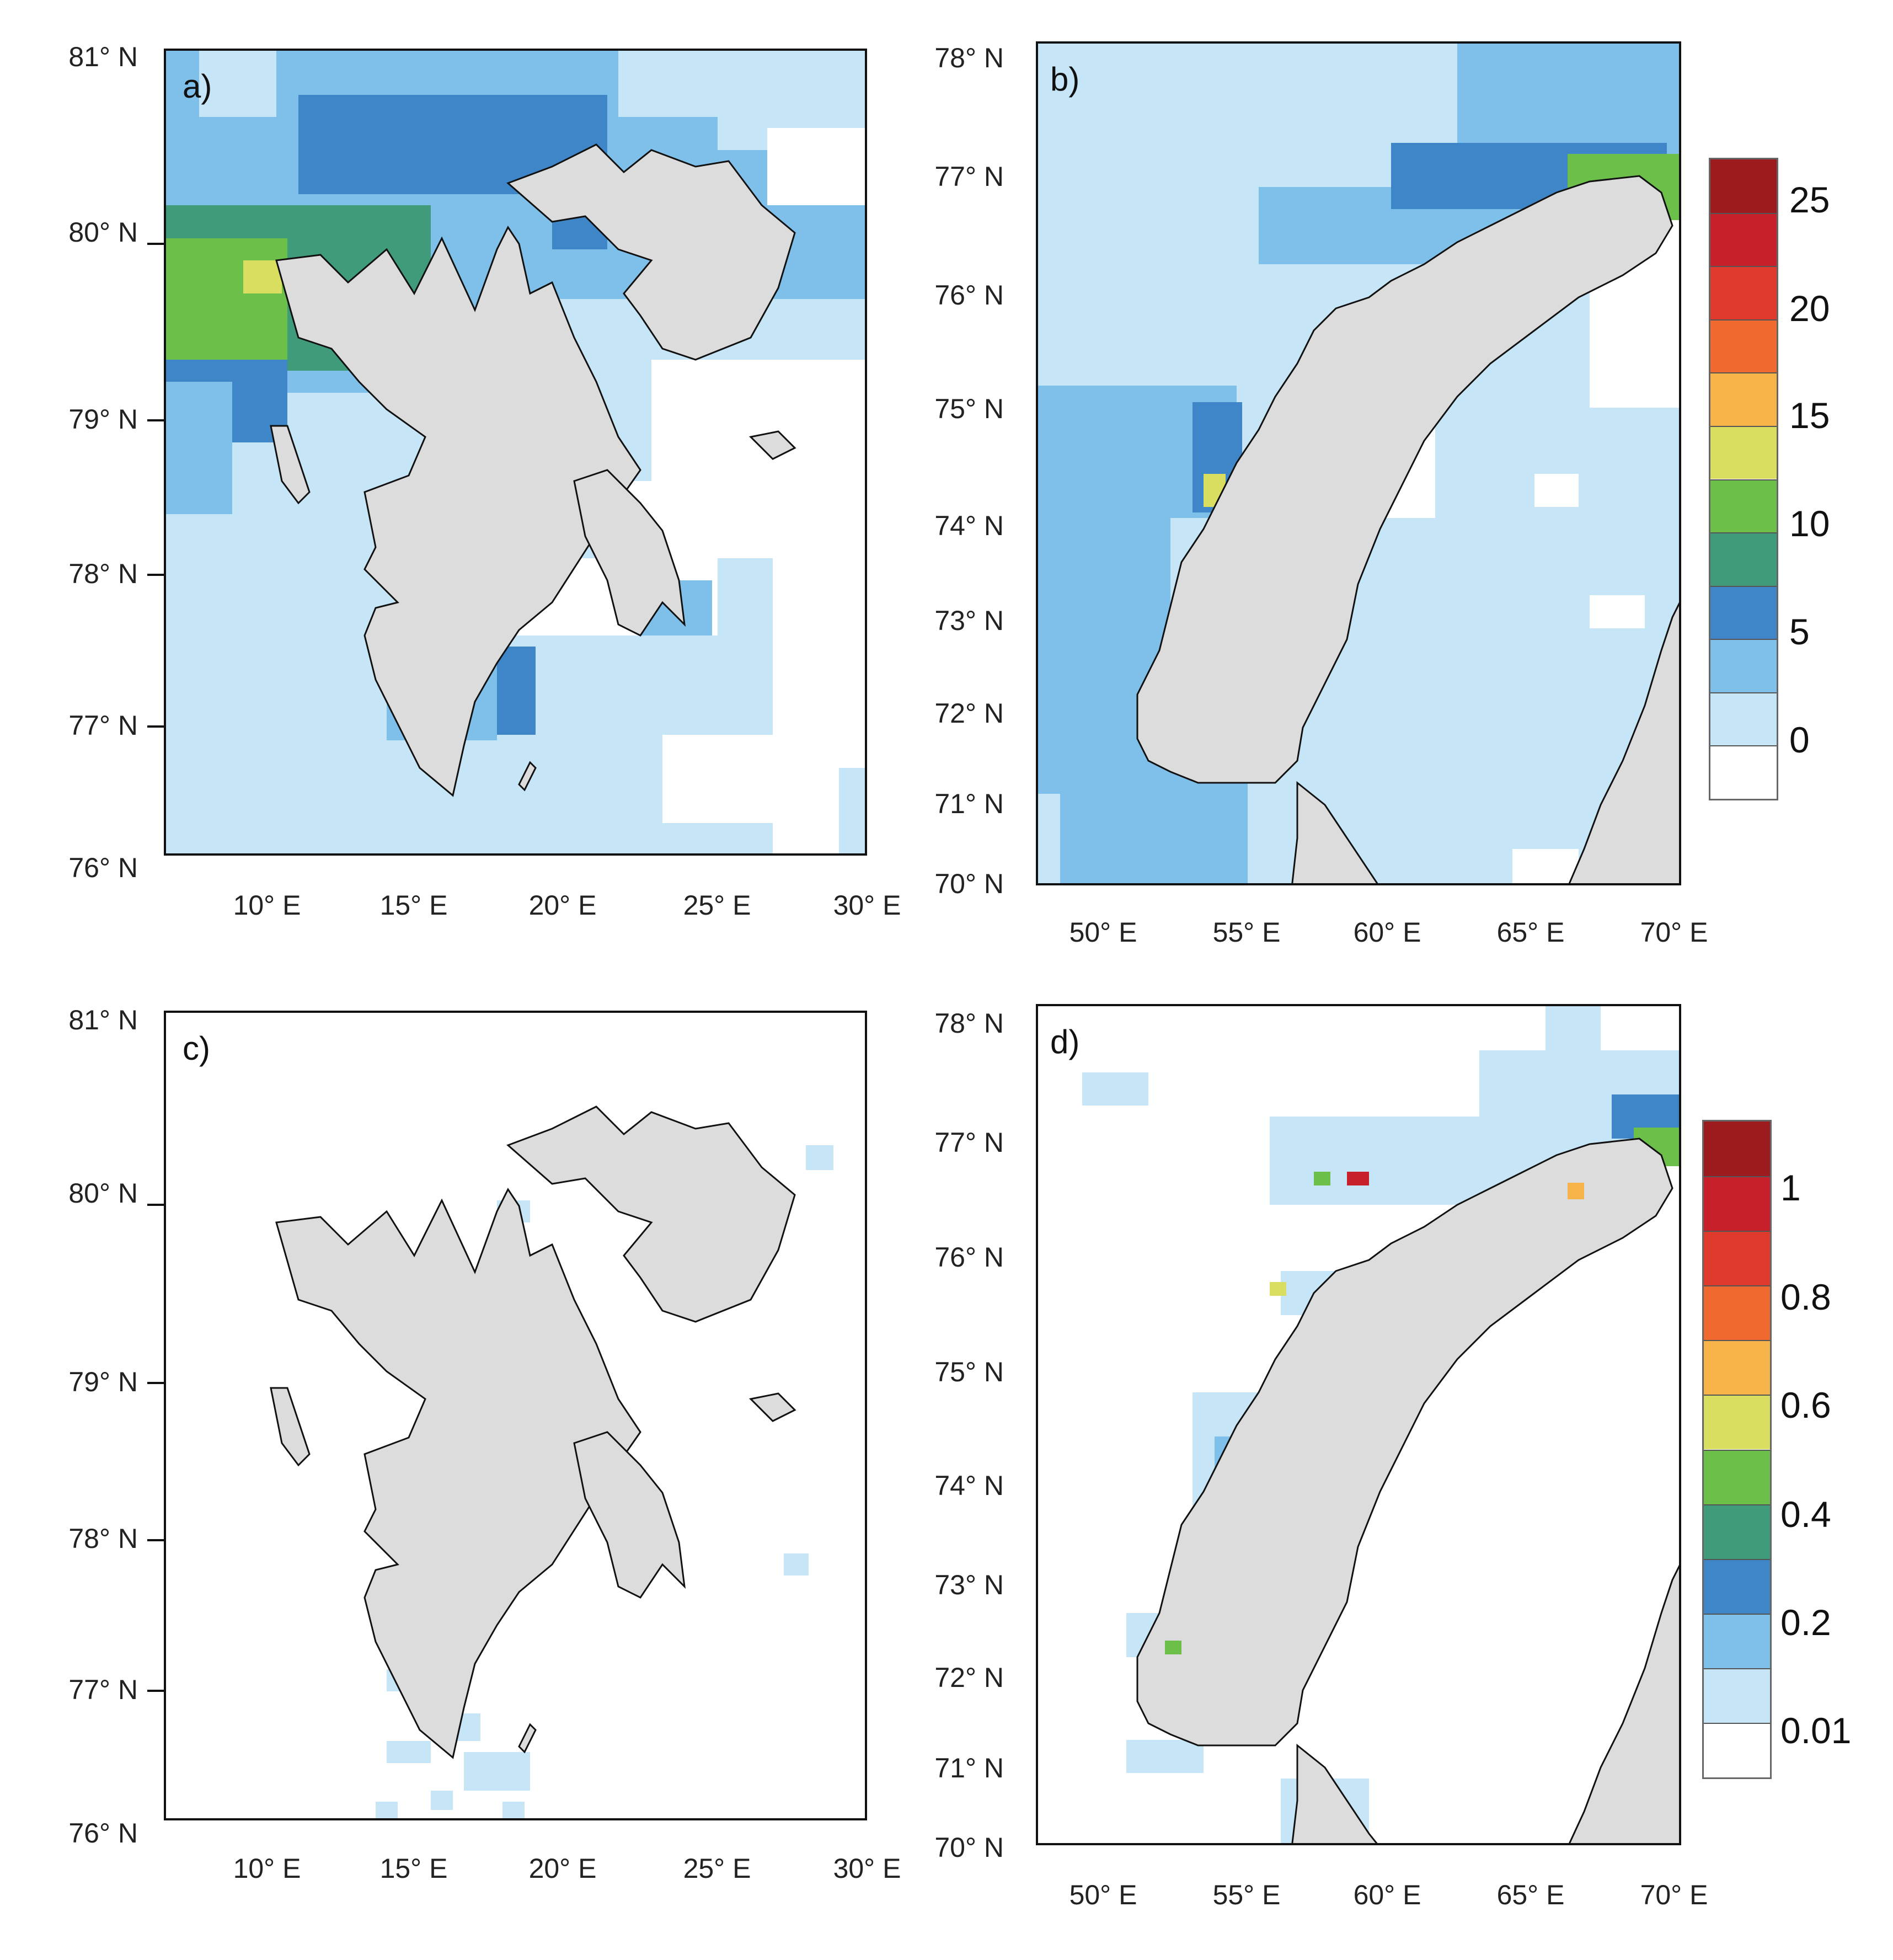 The height and width of the screenshot is (1960, 1893). I want to click on panel-c-land, so click(533, 1432).